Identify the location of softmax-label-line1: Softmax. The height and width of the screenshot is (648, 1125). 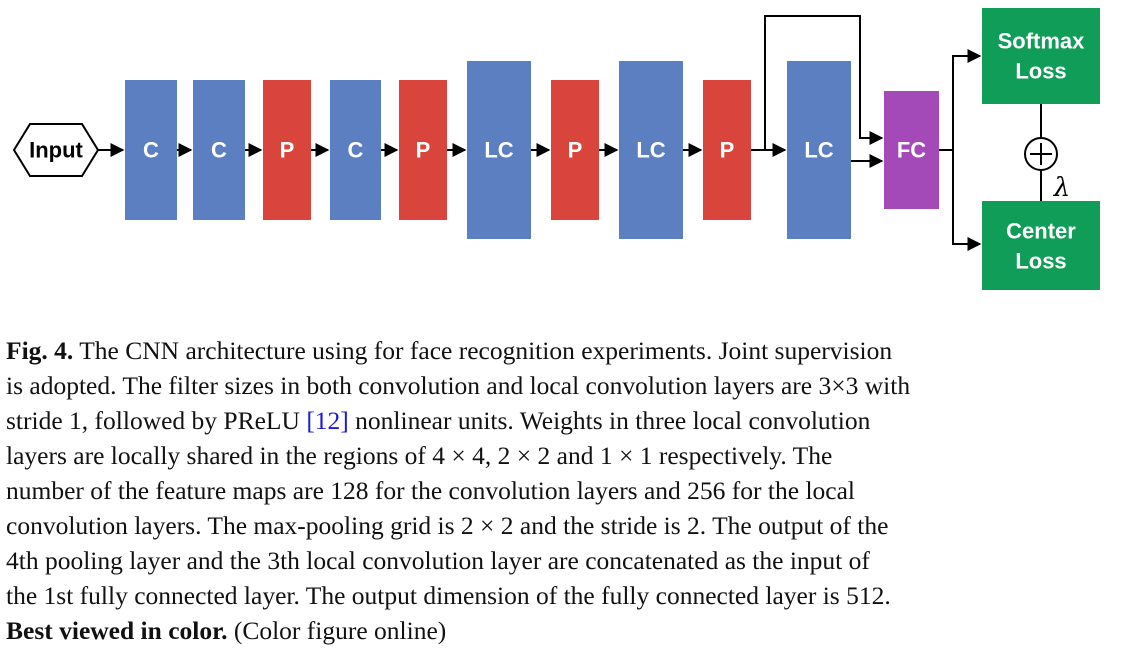
(1042, 41).